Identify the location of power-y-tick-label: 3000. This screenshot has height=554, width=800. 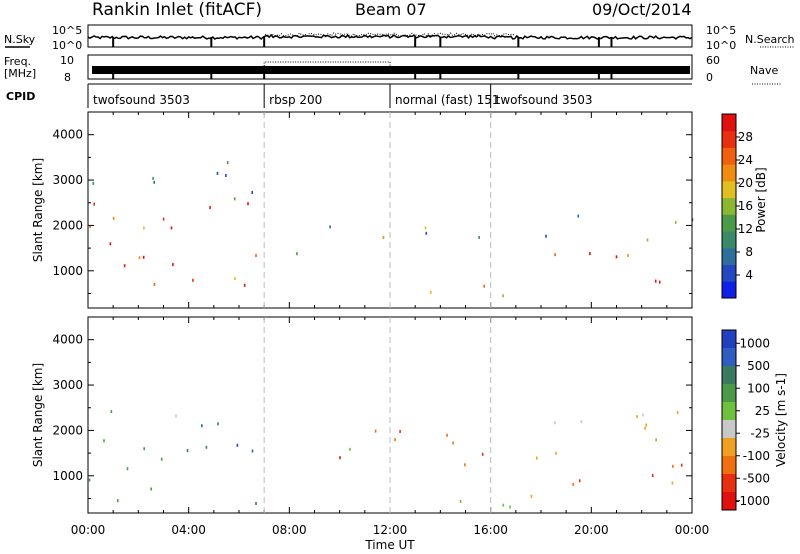
(67, 180).